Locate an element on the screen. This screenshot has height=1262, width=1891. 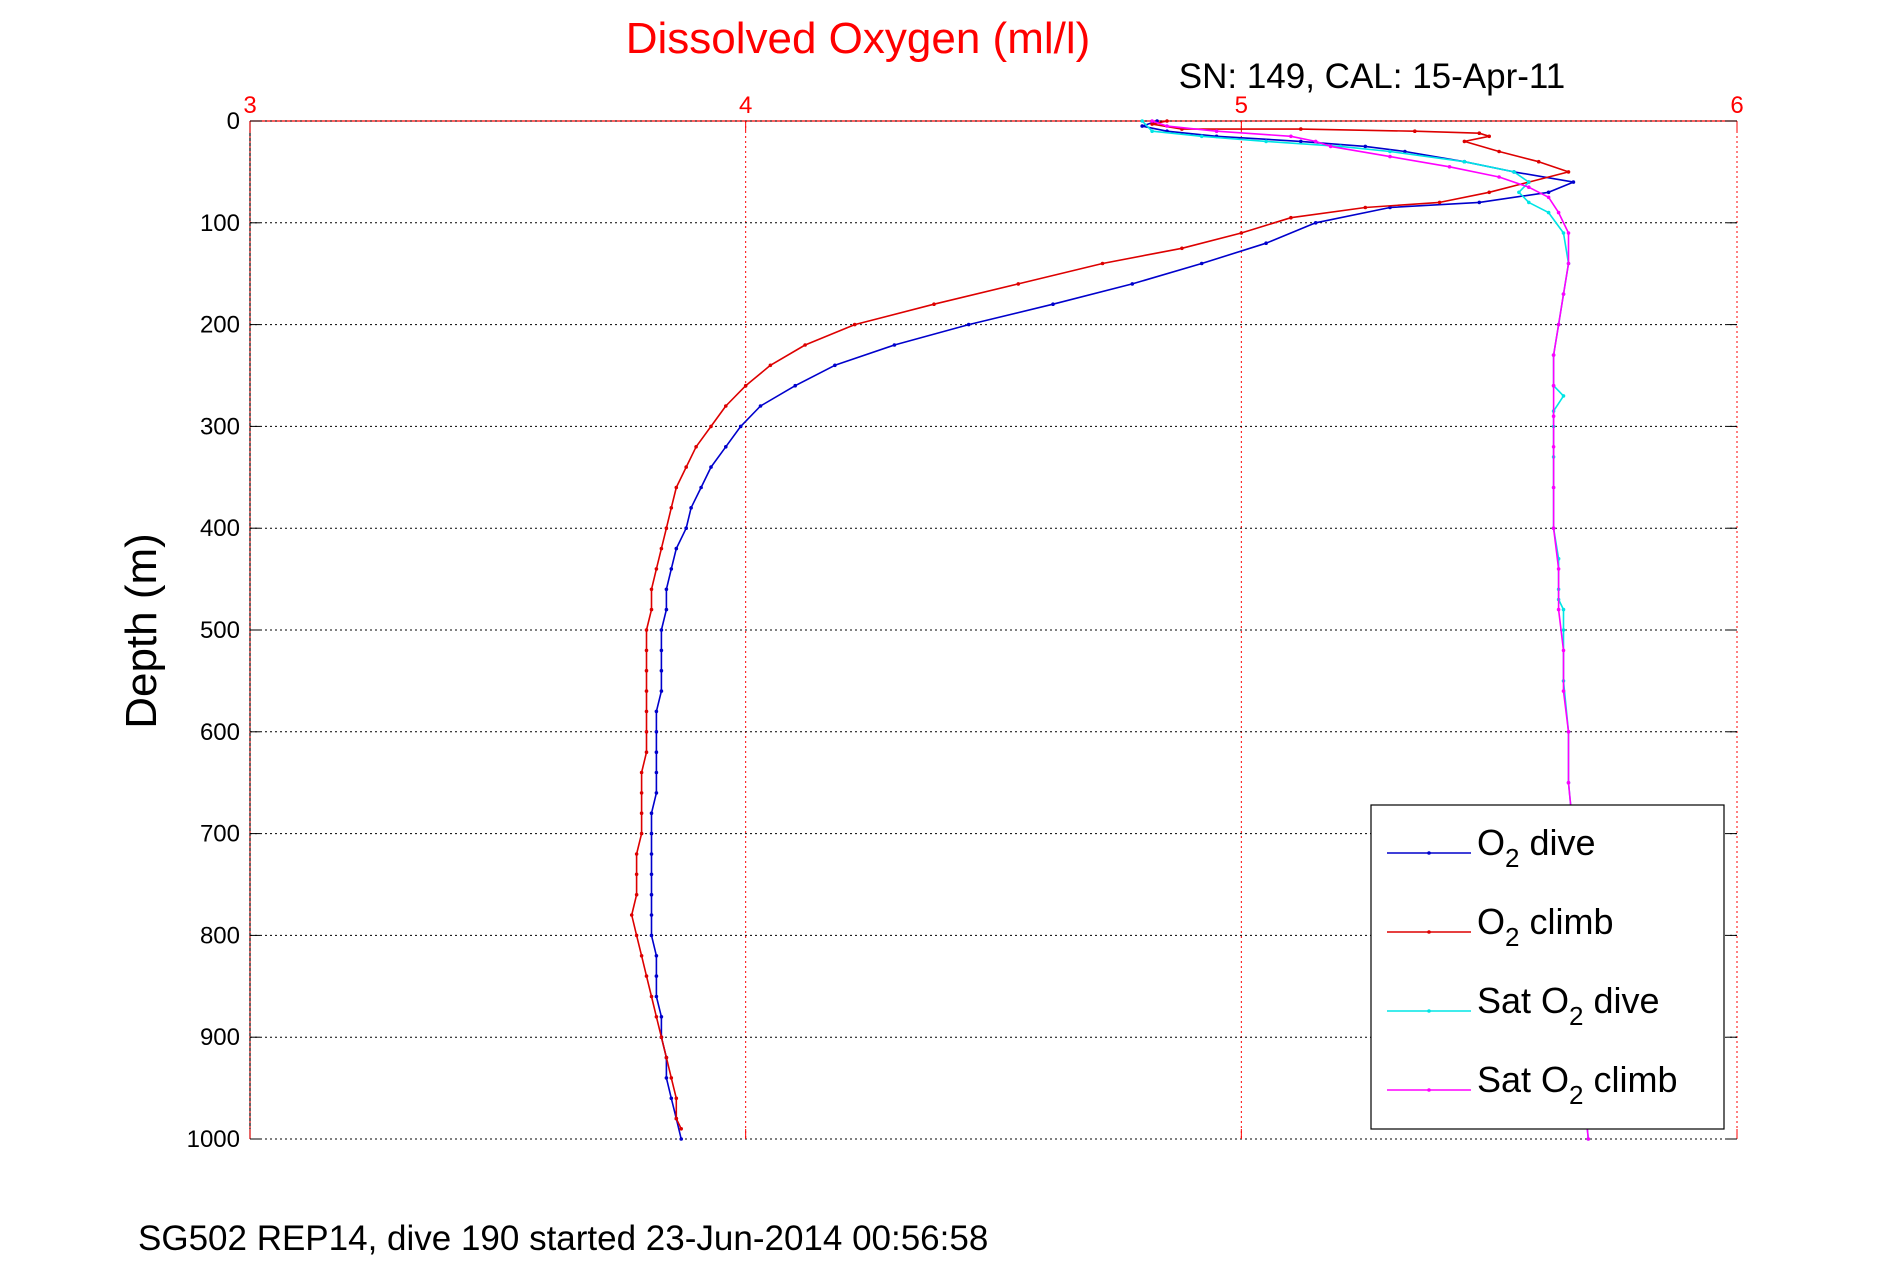
y-tick-label: 900 is located at coordinates (220, 1037).